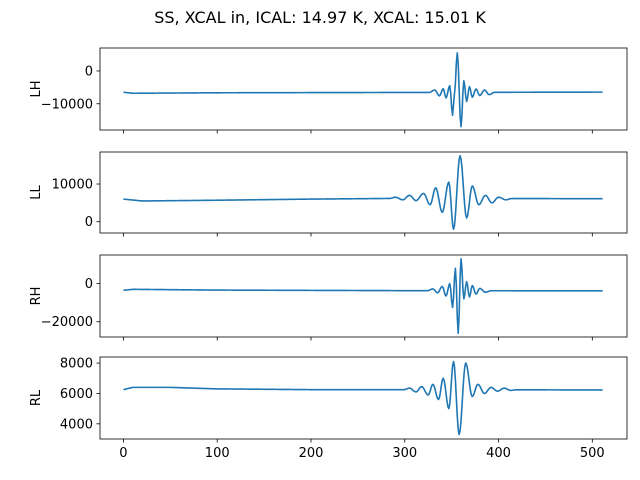 This screenshot has height=480, width=640. Describe the element at coordinates (404, 453) in the screenshot. I see `x-tick-label: 300` at that location.